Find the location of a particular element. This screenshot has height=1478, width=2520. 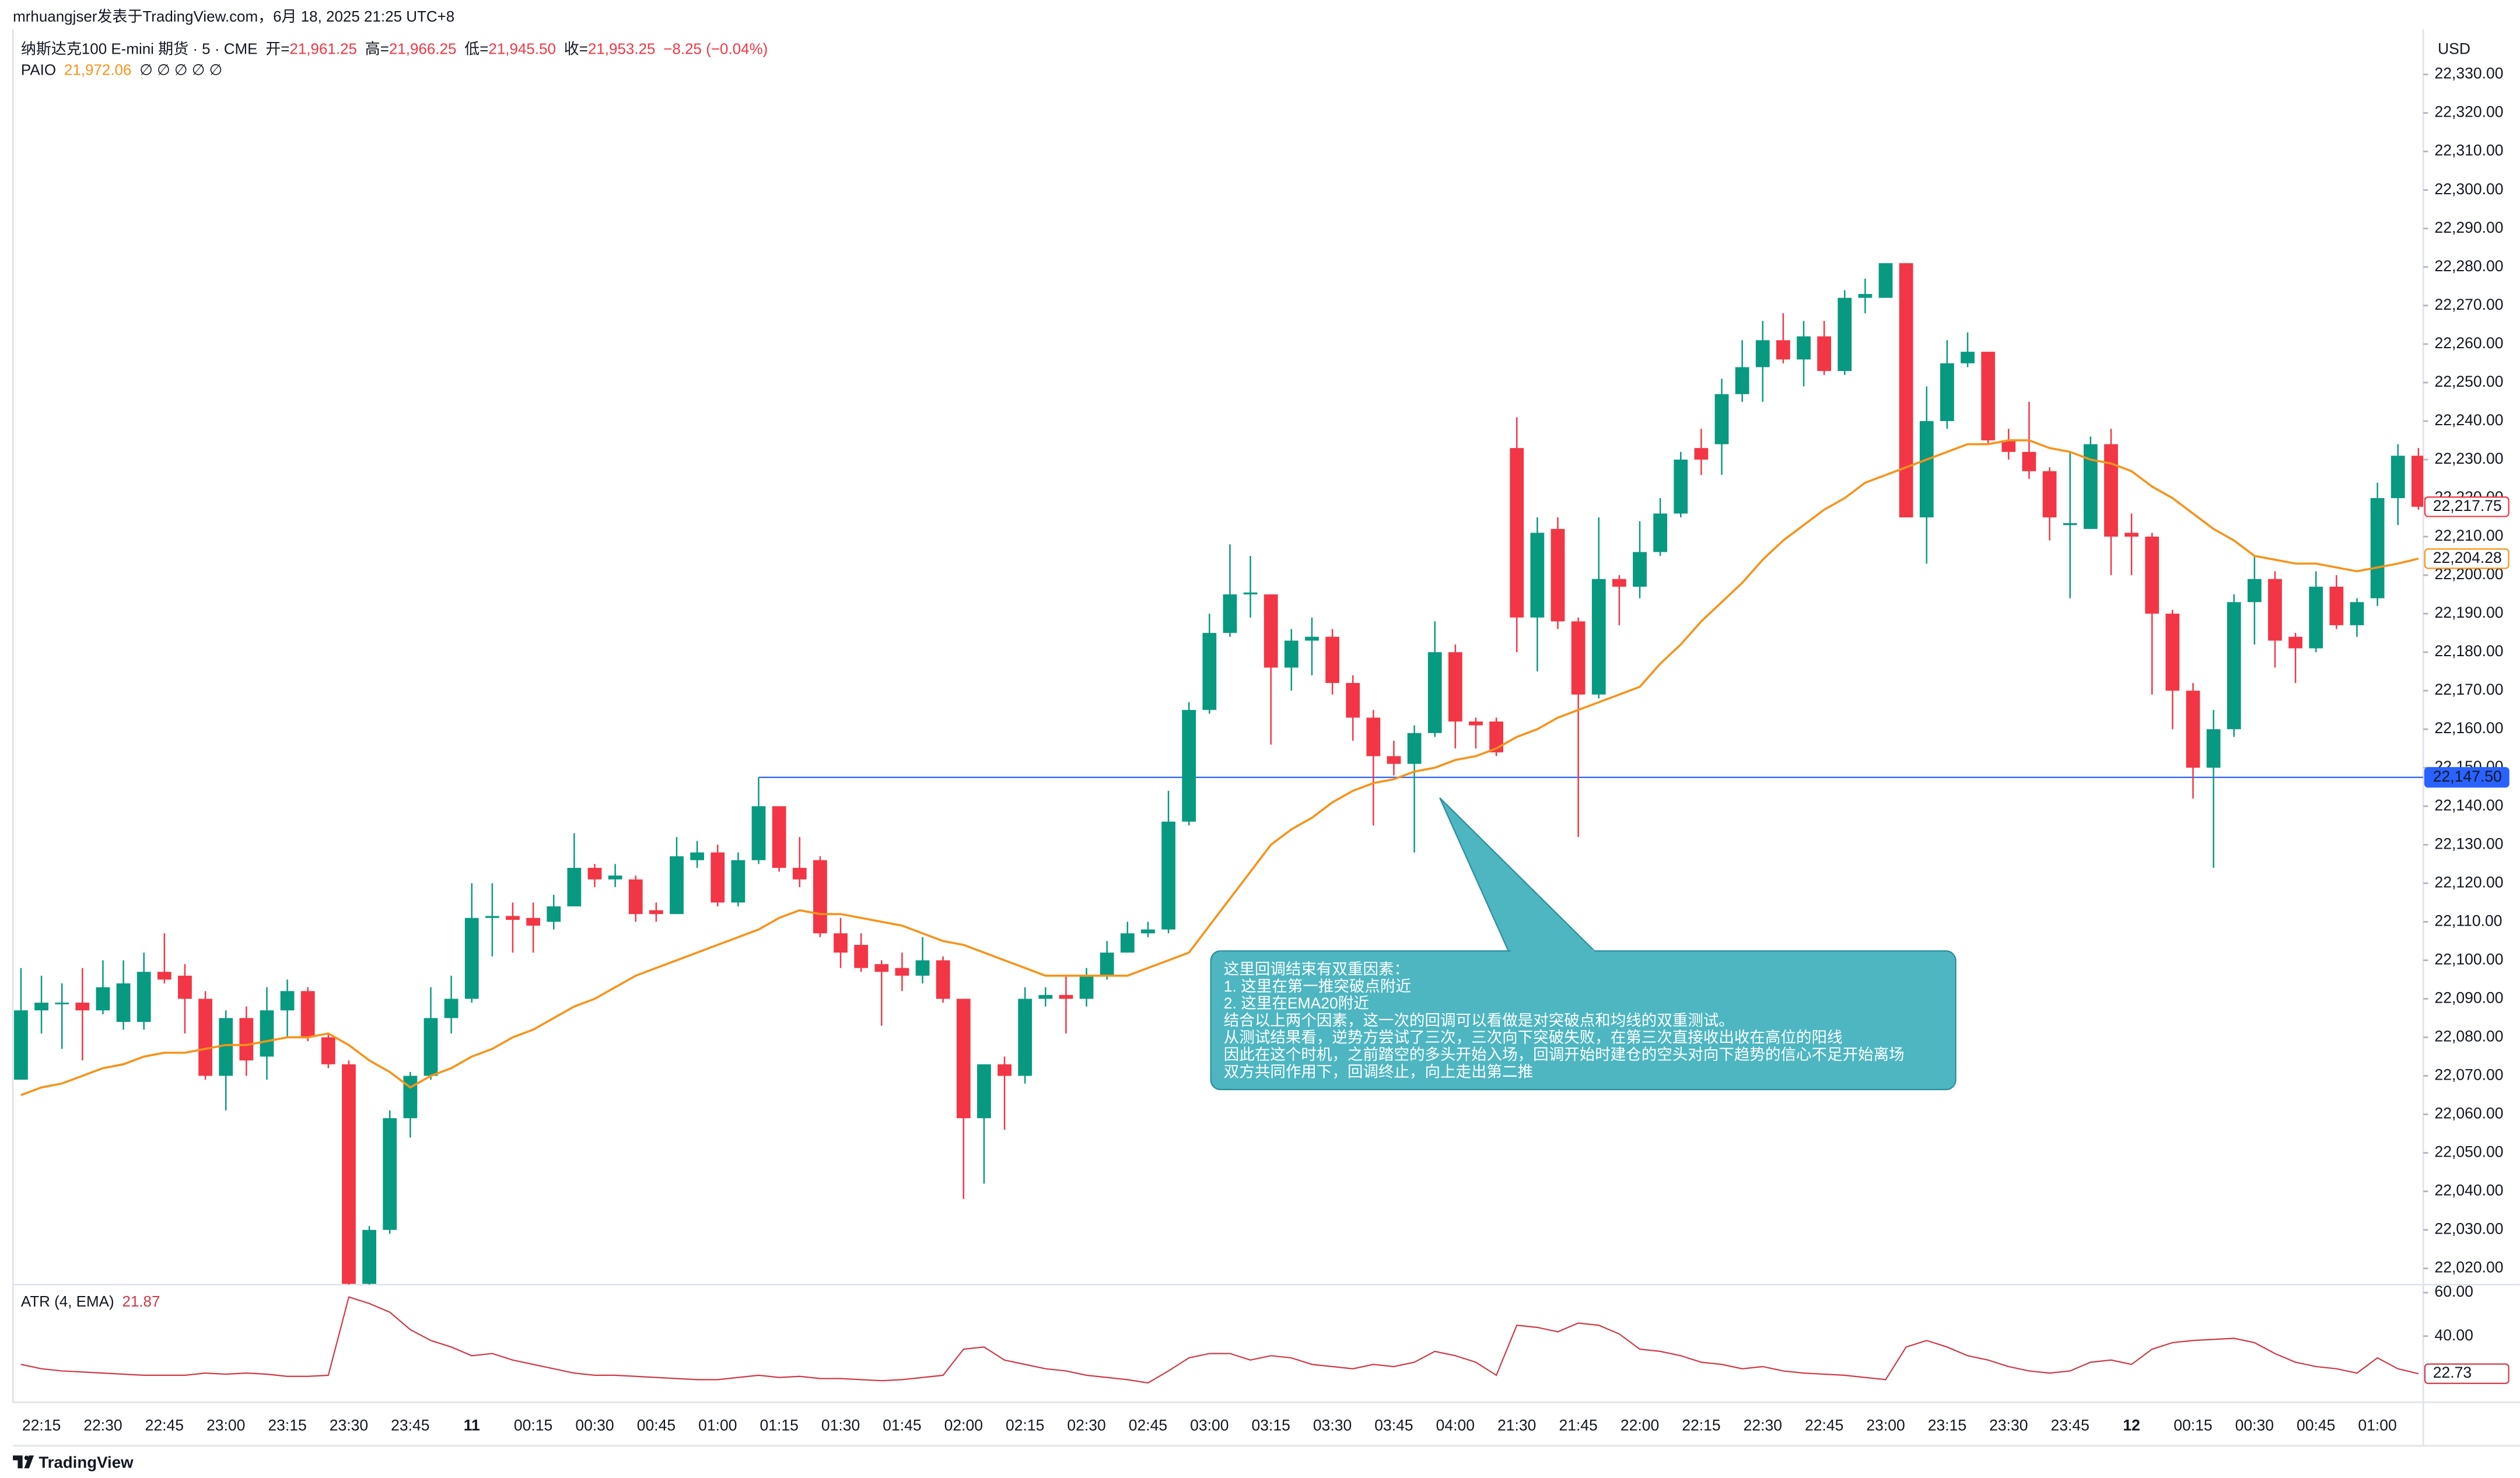

x-tick-label: 04:00 is located at coordinates (1455, 1425).